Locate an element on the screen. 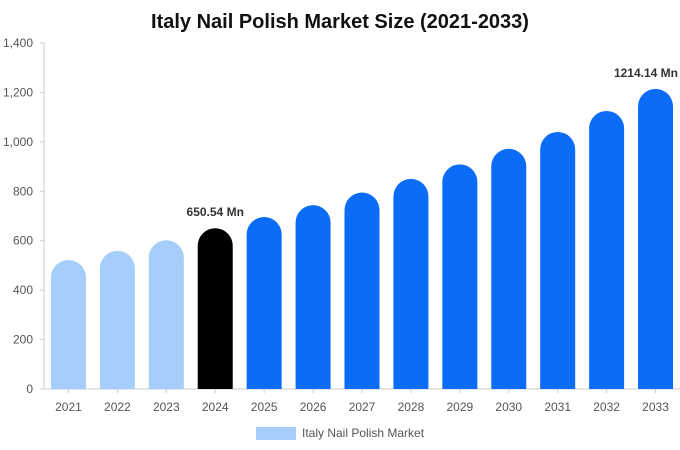  x-tick-label: 2021 is located at coordinates (68, 407).